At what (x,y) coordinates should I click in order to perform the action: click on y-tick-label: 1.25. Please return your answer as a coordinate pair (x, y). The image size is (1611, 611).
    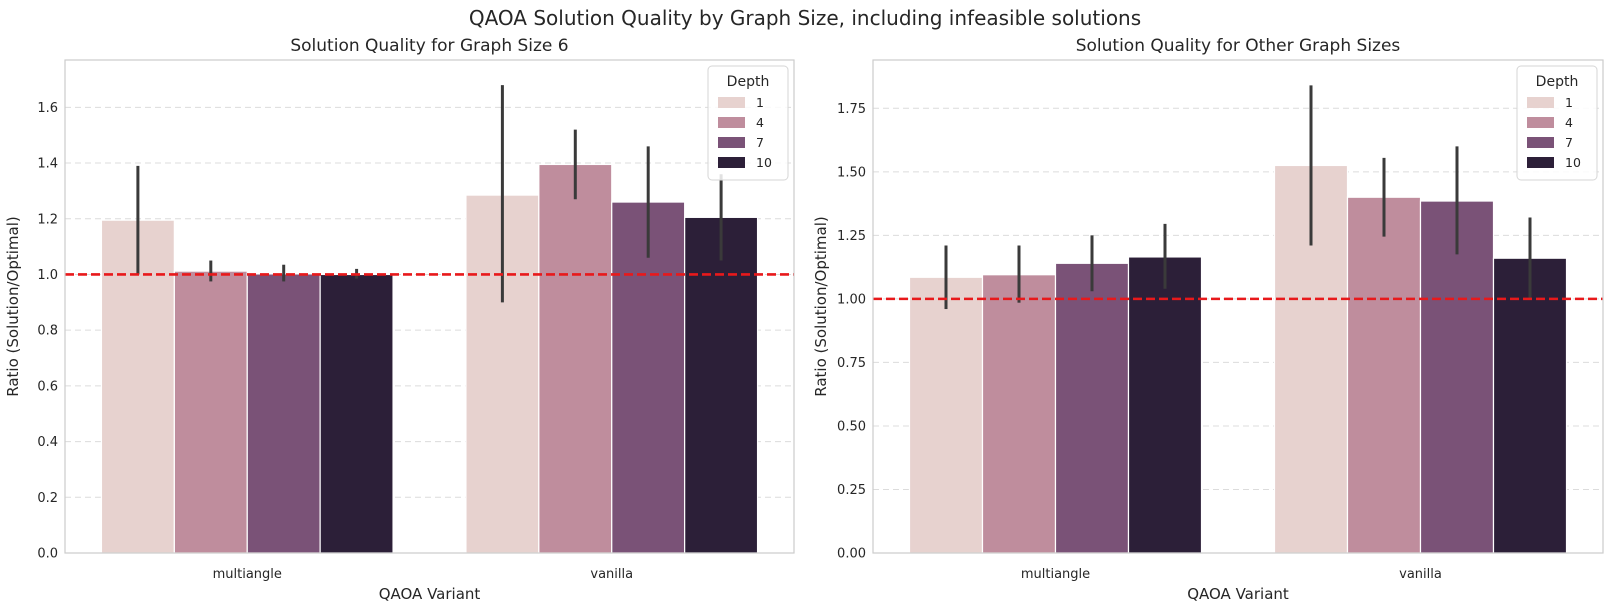
    Looking at the image, I should click on (851, 236).